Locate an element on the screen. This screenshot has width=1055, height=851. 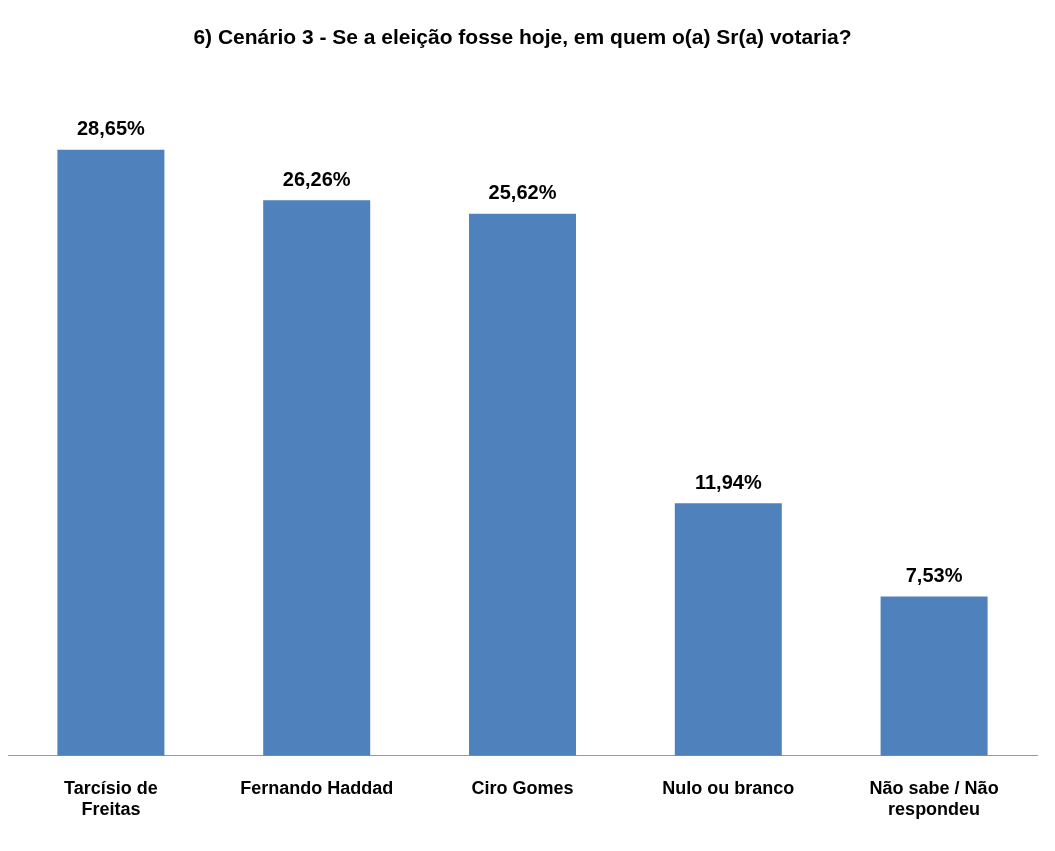
data-label: 28,65% is located at coordinates (111, 128).